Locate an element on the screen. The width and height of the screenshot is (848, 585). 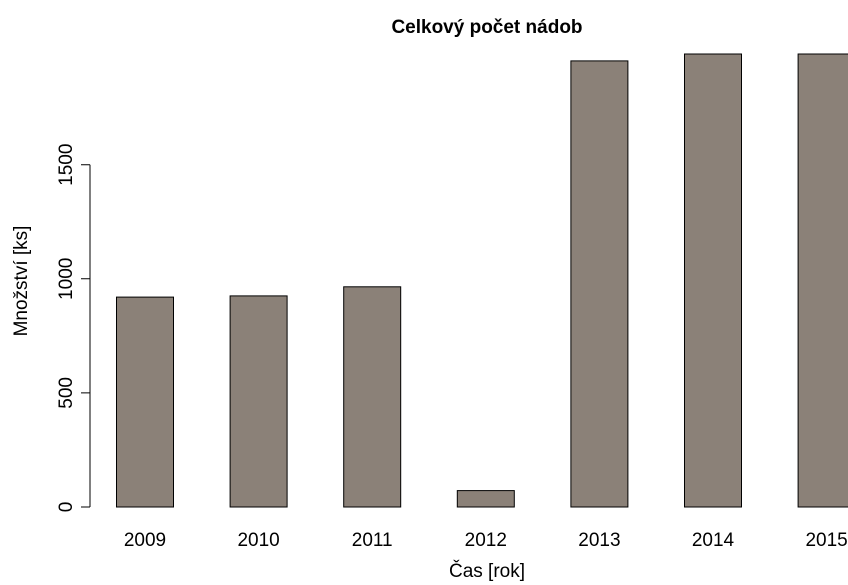
x-tick-label-2012: 2012 is located at coordinates (486, 540).